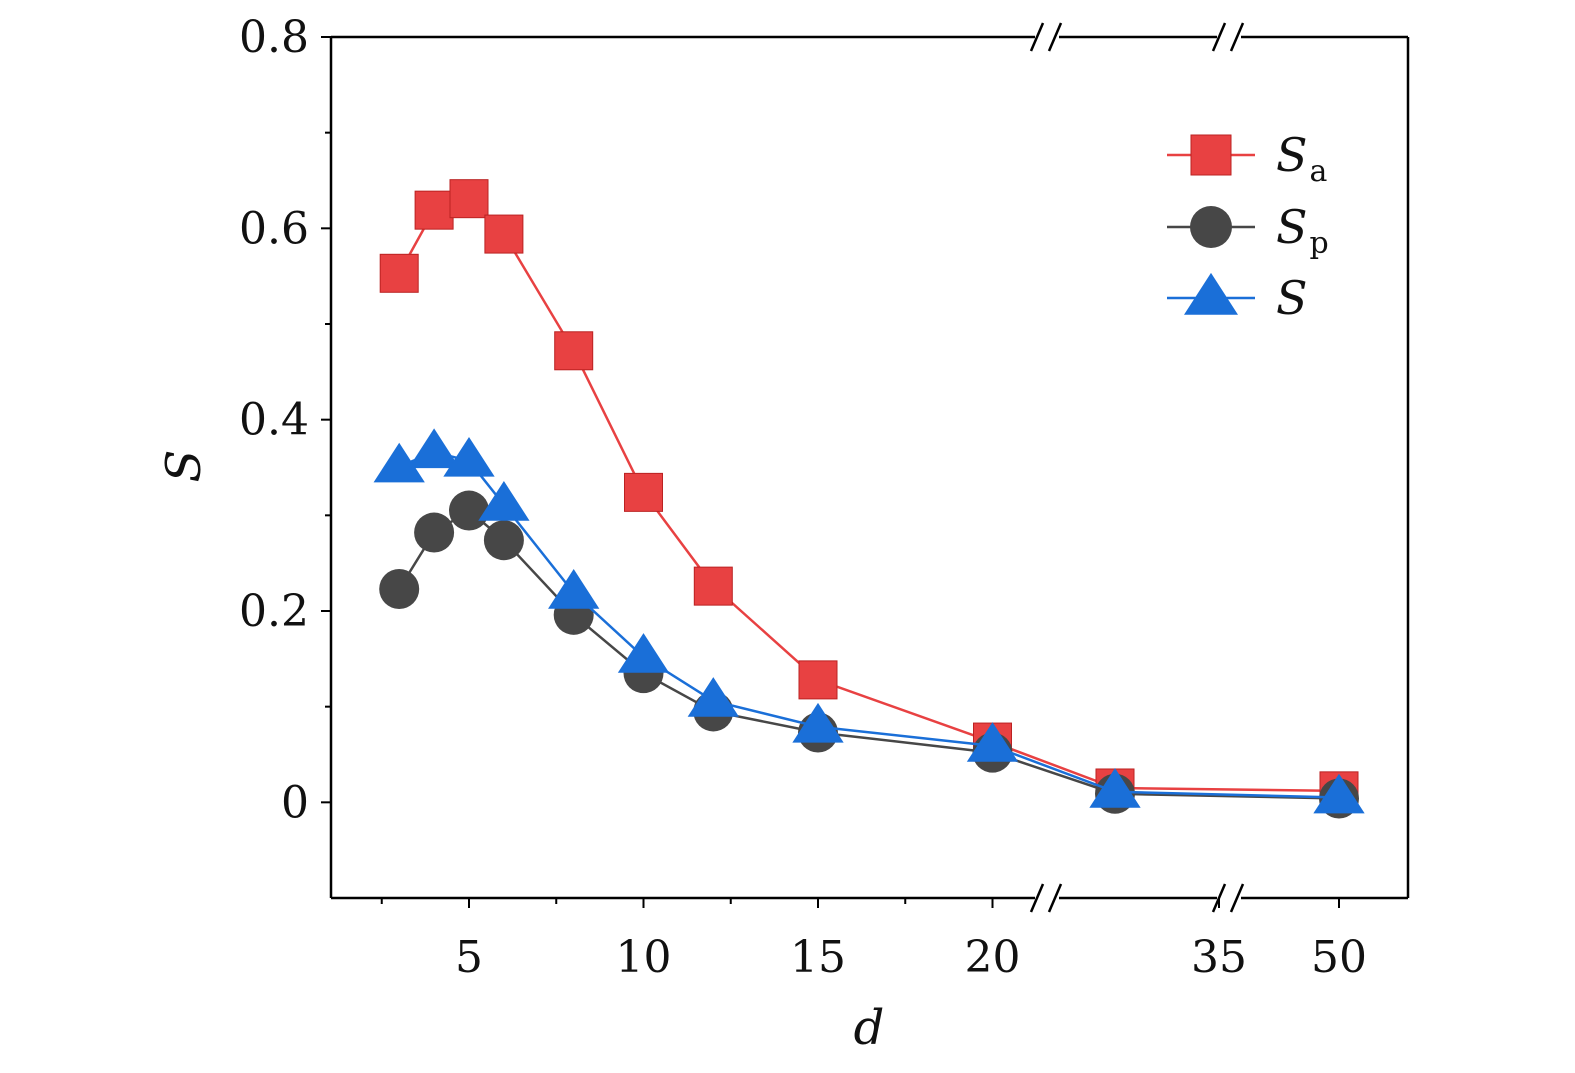 This screenshot has height=1073, width=1575. Describe the element at coordinates (274, 37) in the screenshot. I see `y-tick-label: 0.8` at that location.